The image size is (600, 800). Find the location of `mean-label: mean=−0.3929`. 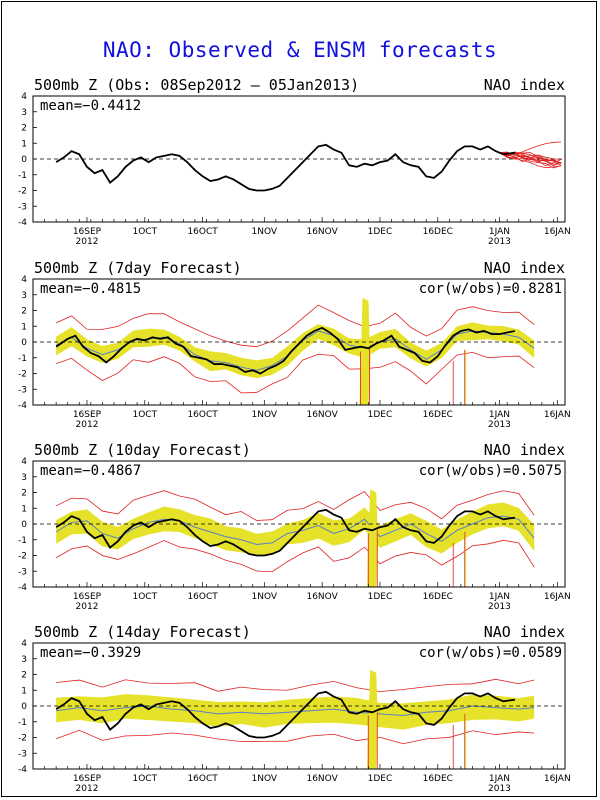

mean-label: mean=−0.3929 is located at coordinates (90, 653).